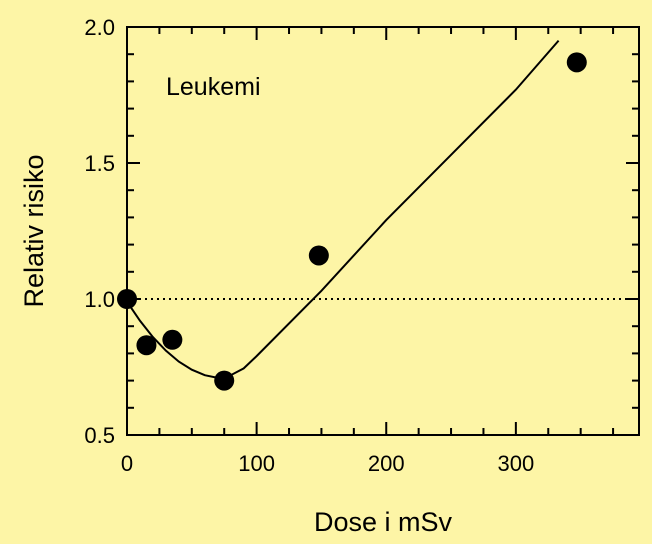 This screenshot has width=652, height=544. I want to click on y-tick-label-1.5: 1.5, so click(99, 163).